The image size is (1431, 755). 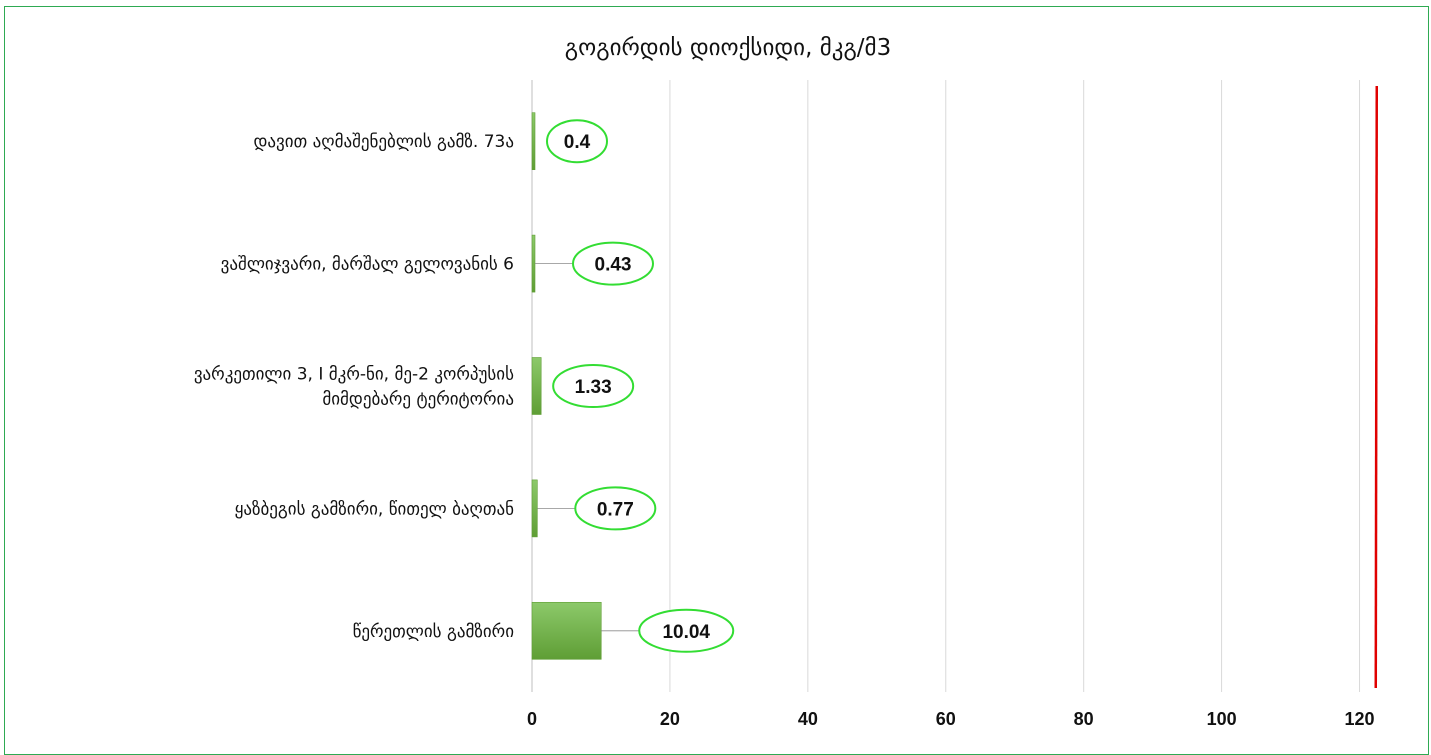 What do you see at coordinates (384, 142) in the screenshot?
I see `category-label: დავით აღმაშენებლის გამზ. 73ა` at bounding box center [384, 142].